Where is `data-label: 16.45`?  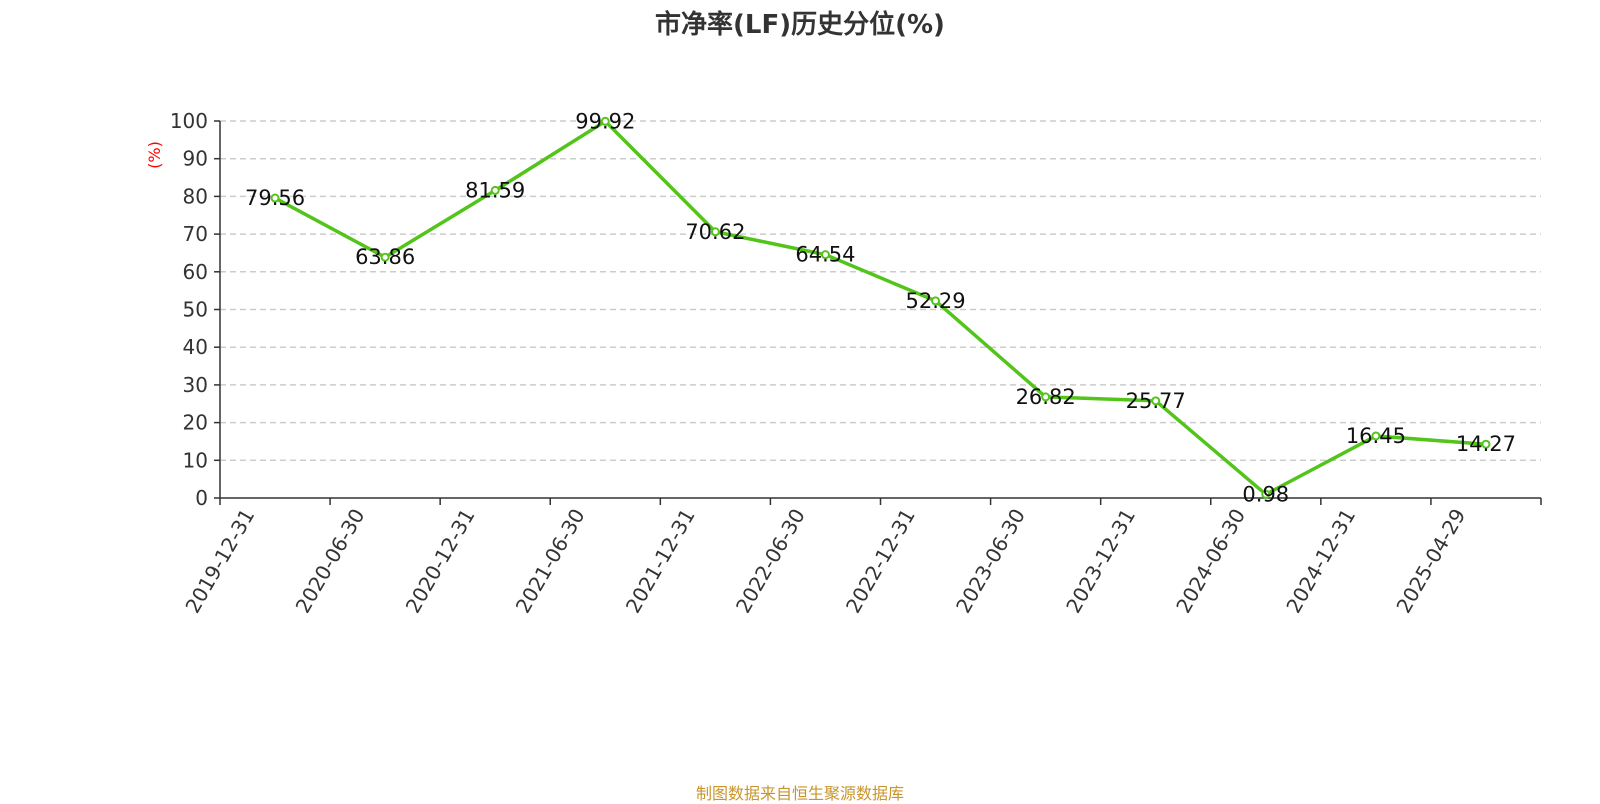
data-label: 16.45 is located at coordinates (1376, 436).